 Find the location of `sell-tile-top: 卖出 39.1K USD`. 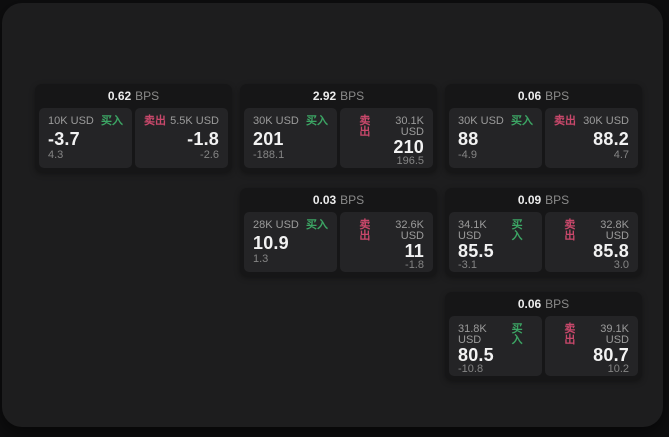

sell-tile-top: 卖出 39.1K USD is located at coordinates (591, 335).